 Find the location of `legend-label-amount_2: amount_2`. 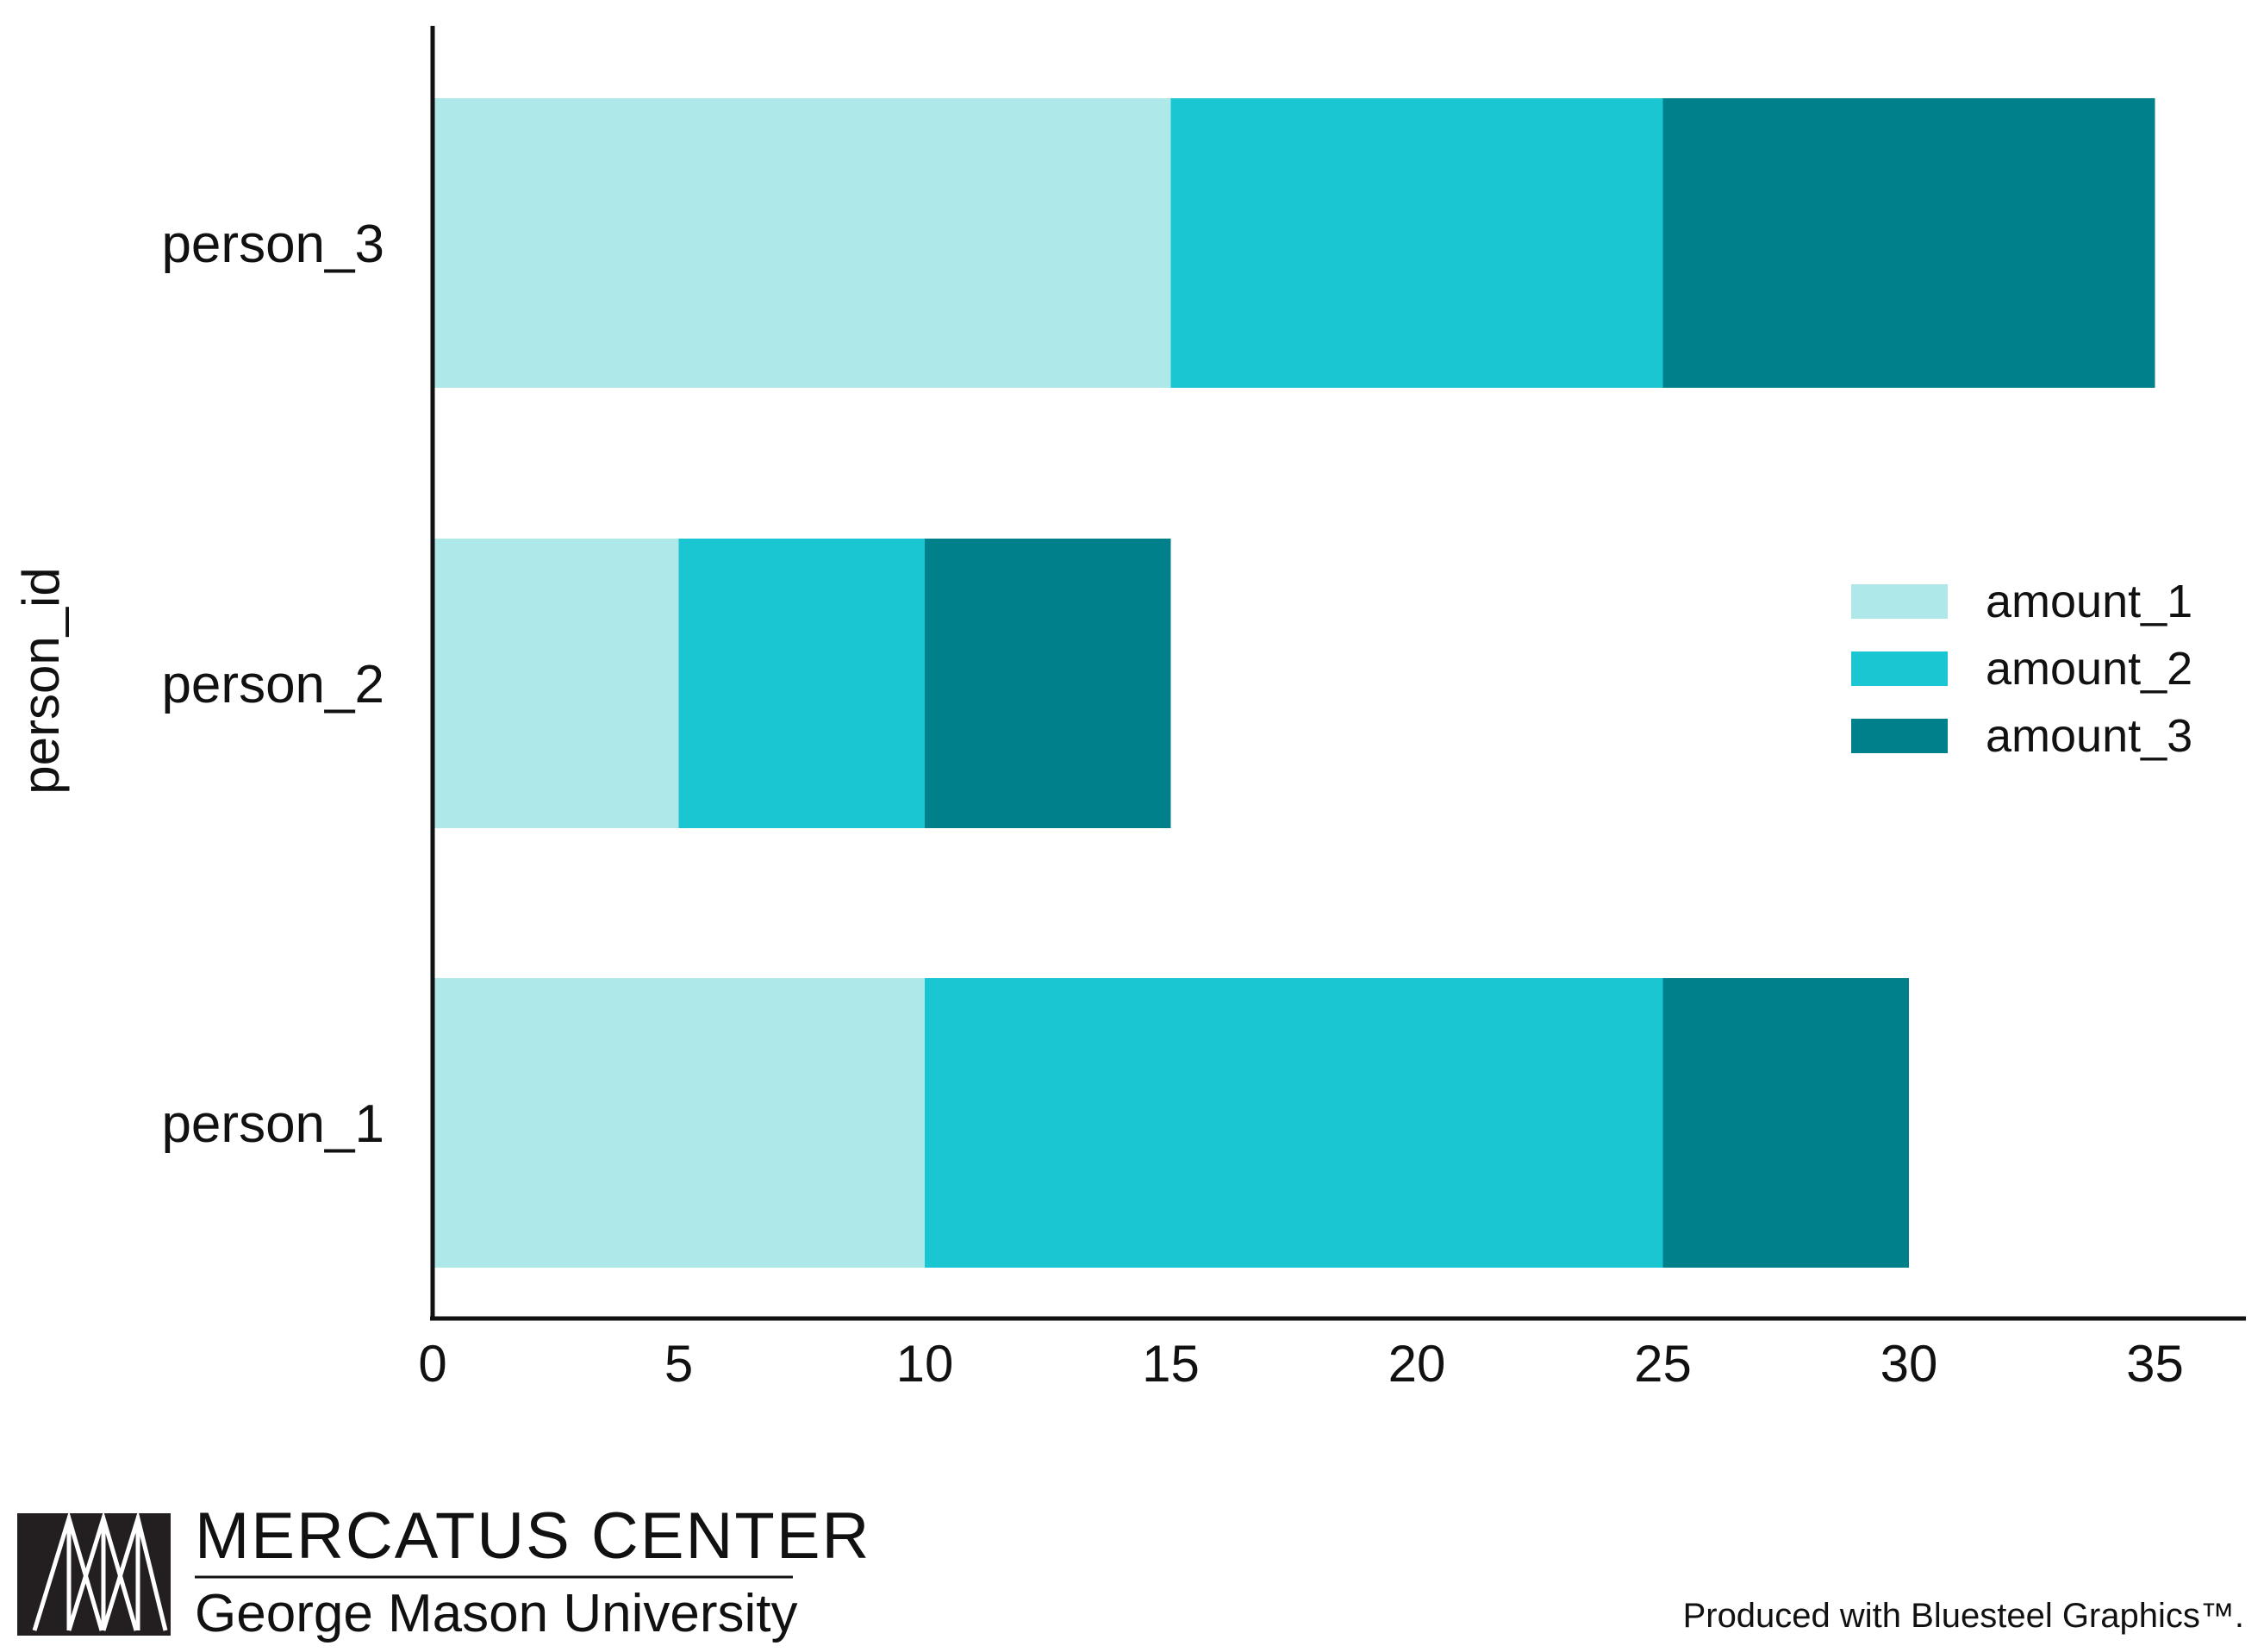

legend-label-amount_2: amount_2 is located at coordinates (2089, 669).